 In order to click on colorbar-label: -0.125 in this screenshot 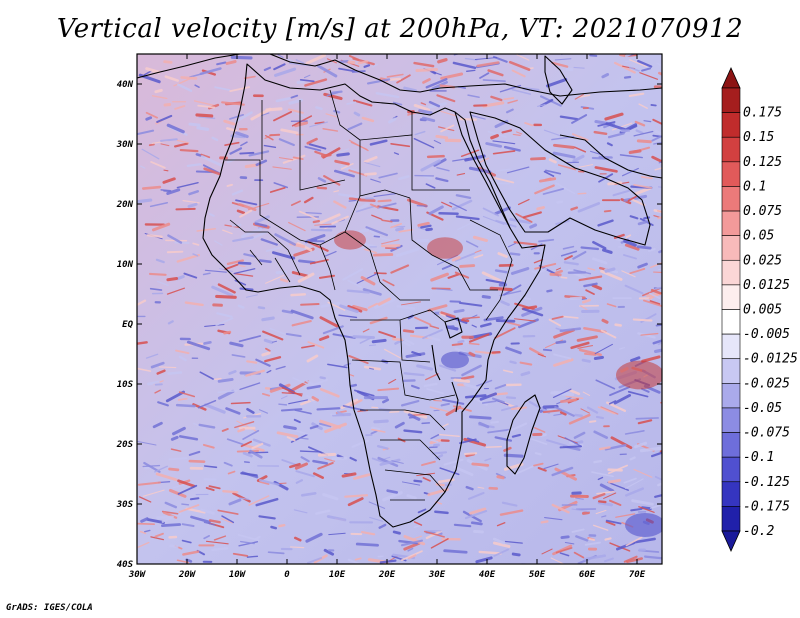, I will do `click(766, 482)`.